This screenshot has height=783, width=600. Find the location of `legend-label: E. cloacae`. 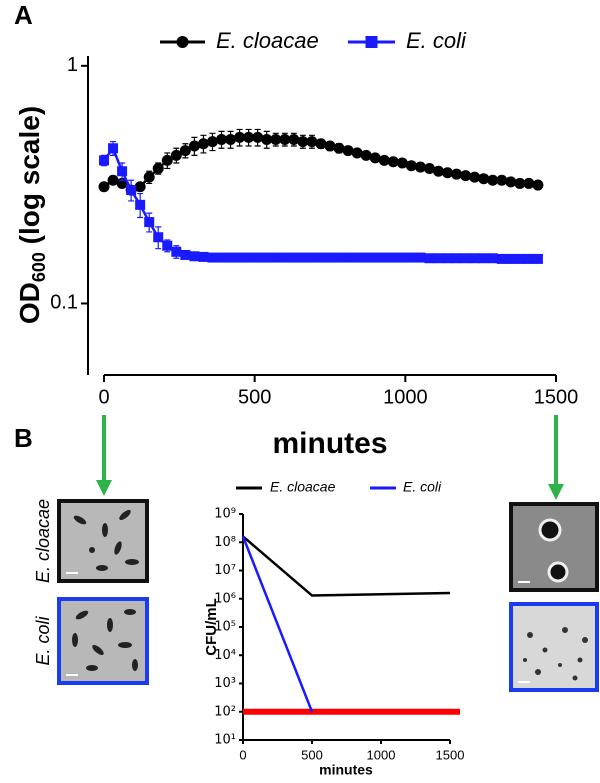

legend-label: E. cloacae is located at coordinates (303, 487).